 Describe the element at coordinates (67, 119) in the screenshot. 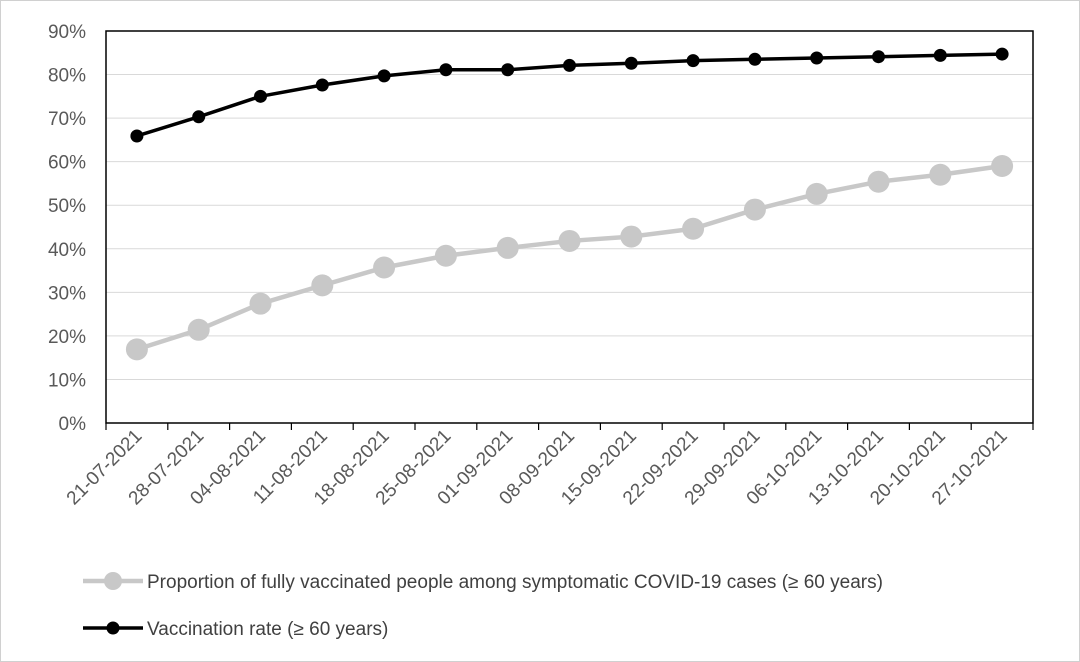

I see `y-tick-label: 70%` at that location.